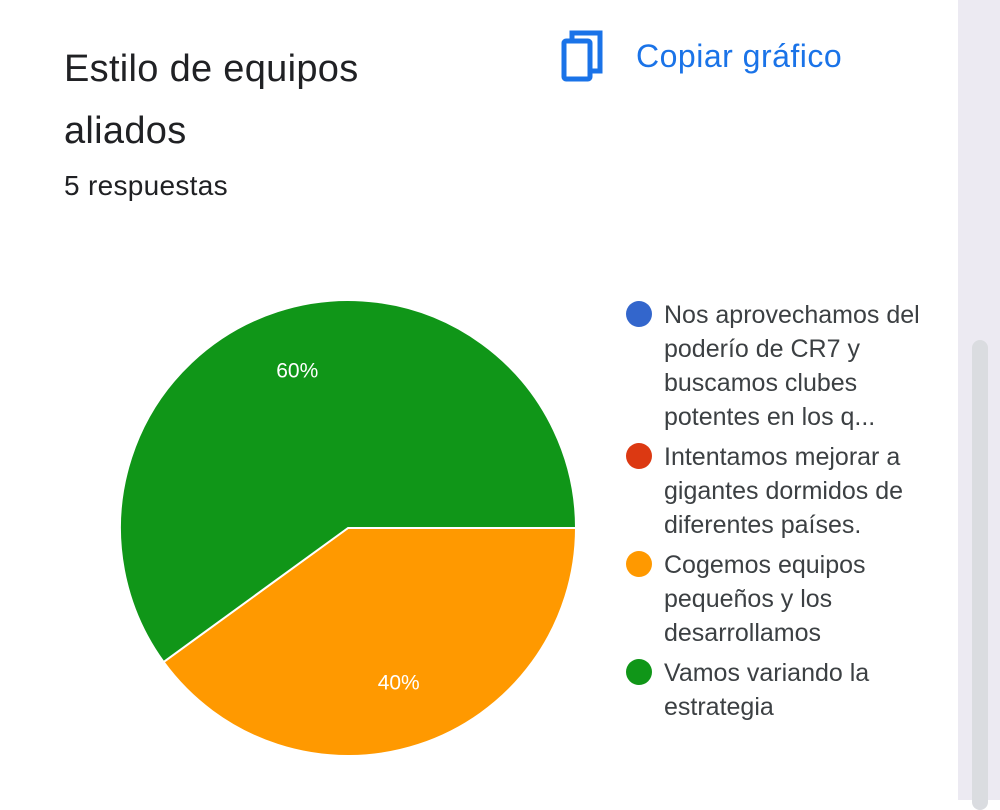 This screenshot has height=810, width=1000. I want to click on response-count: 5 respuestas, so click(146, 185).